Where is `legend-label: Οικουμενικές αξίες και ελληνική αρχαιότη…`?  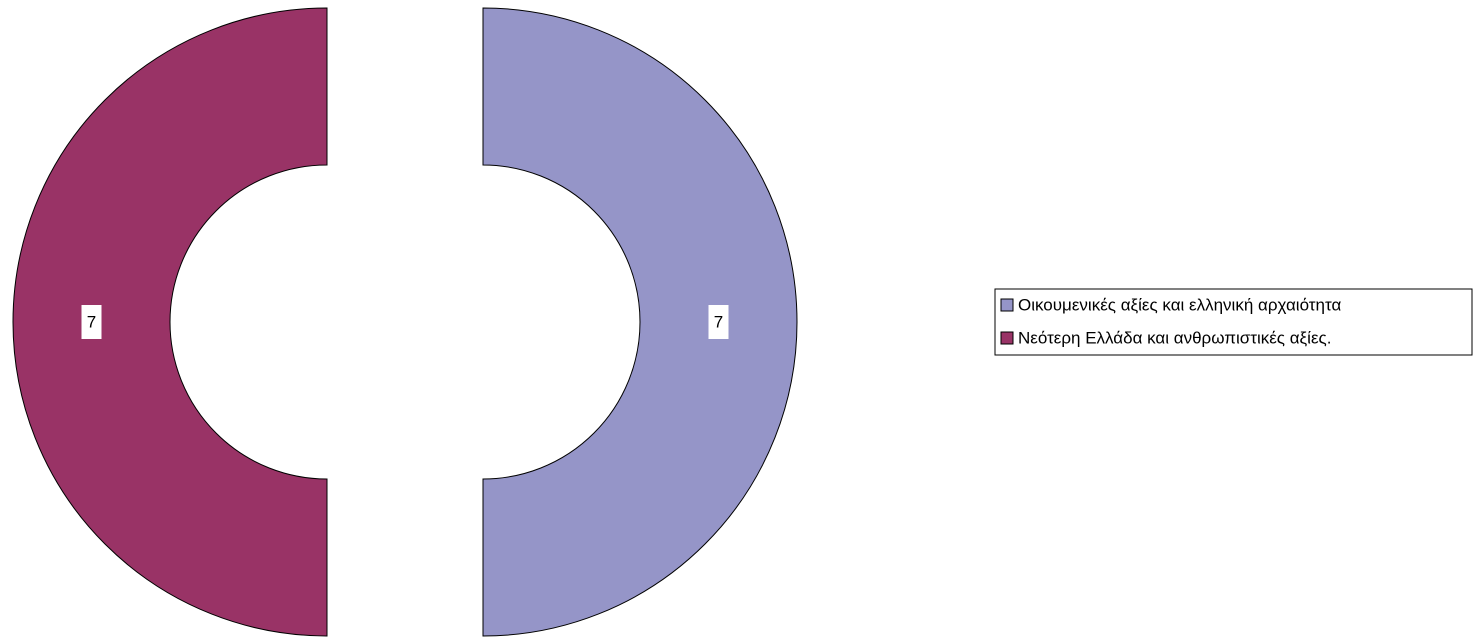 legend-label: Οικουμενικές αξίες και ελληνική αρχαιότη… is located at coordinates (1179, 304).